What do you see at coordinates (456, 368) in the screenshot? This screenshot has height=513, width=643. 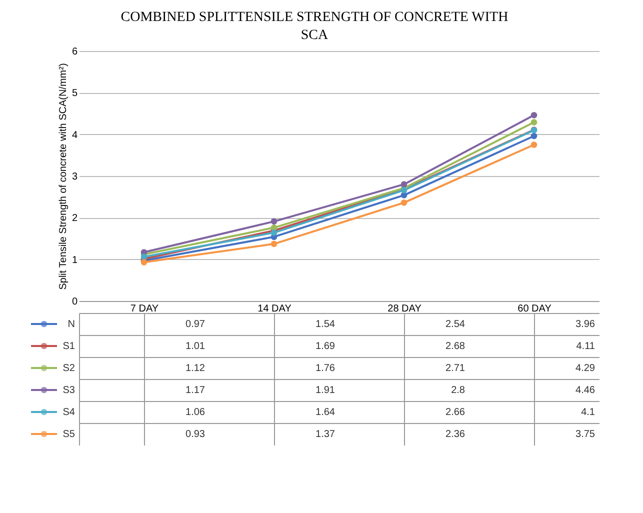 I see `data-label: 2.71` at bounding box center [456, 368].